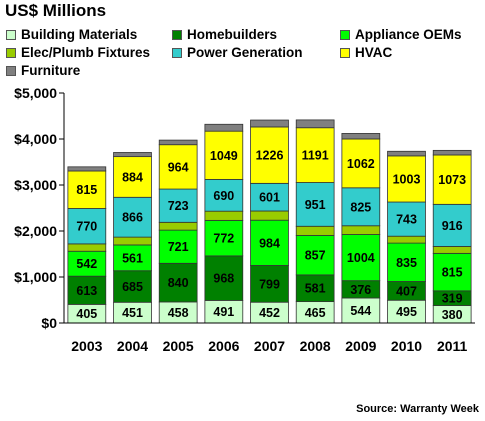 The height and width of the screenshot is (421, 485). I want to click on data-label: 772, so click(223, 239).